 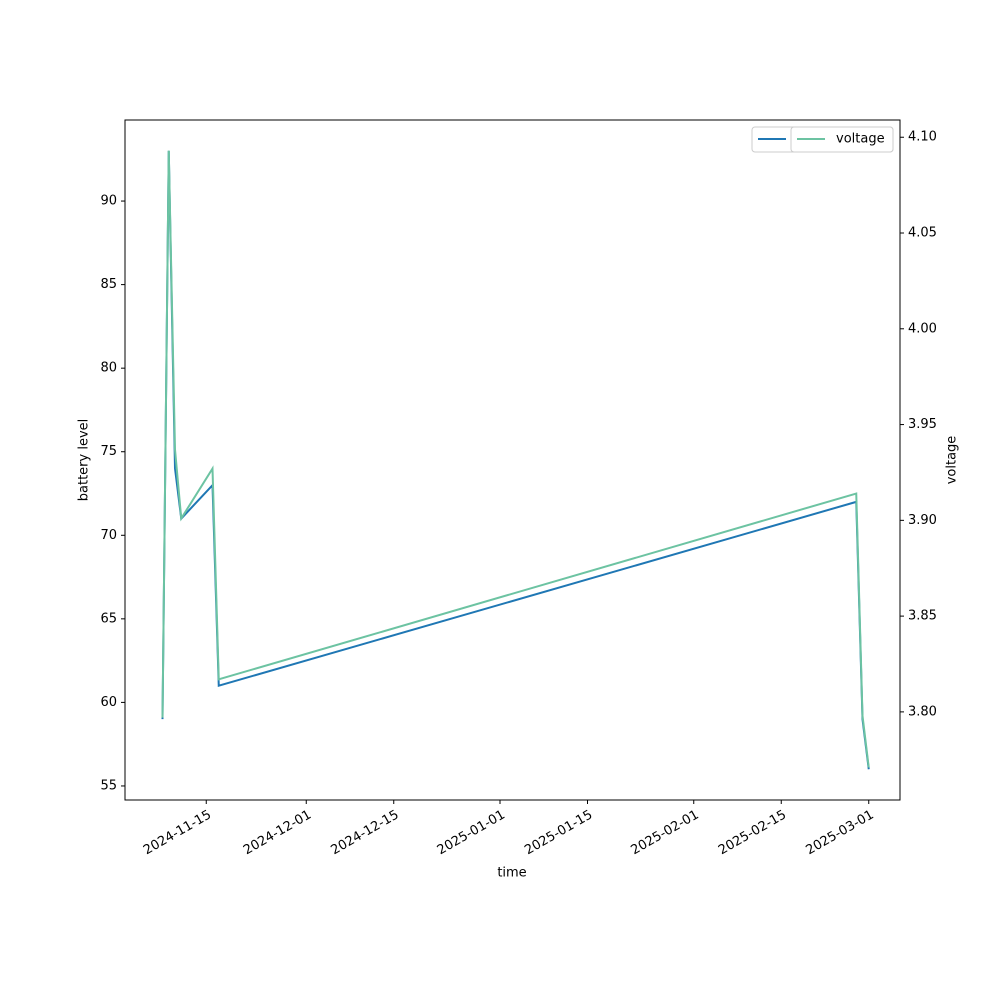 I want to click on y-tick-label: 80, so click(x=108, y=368).